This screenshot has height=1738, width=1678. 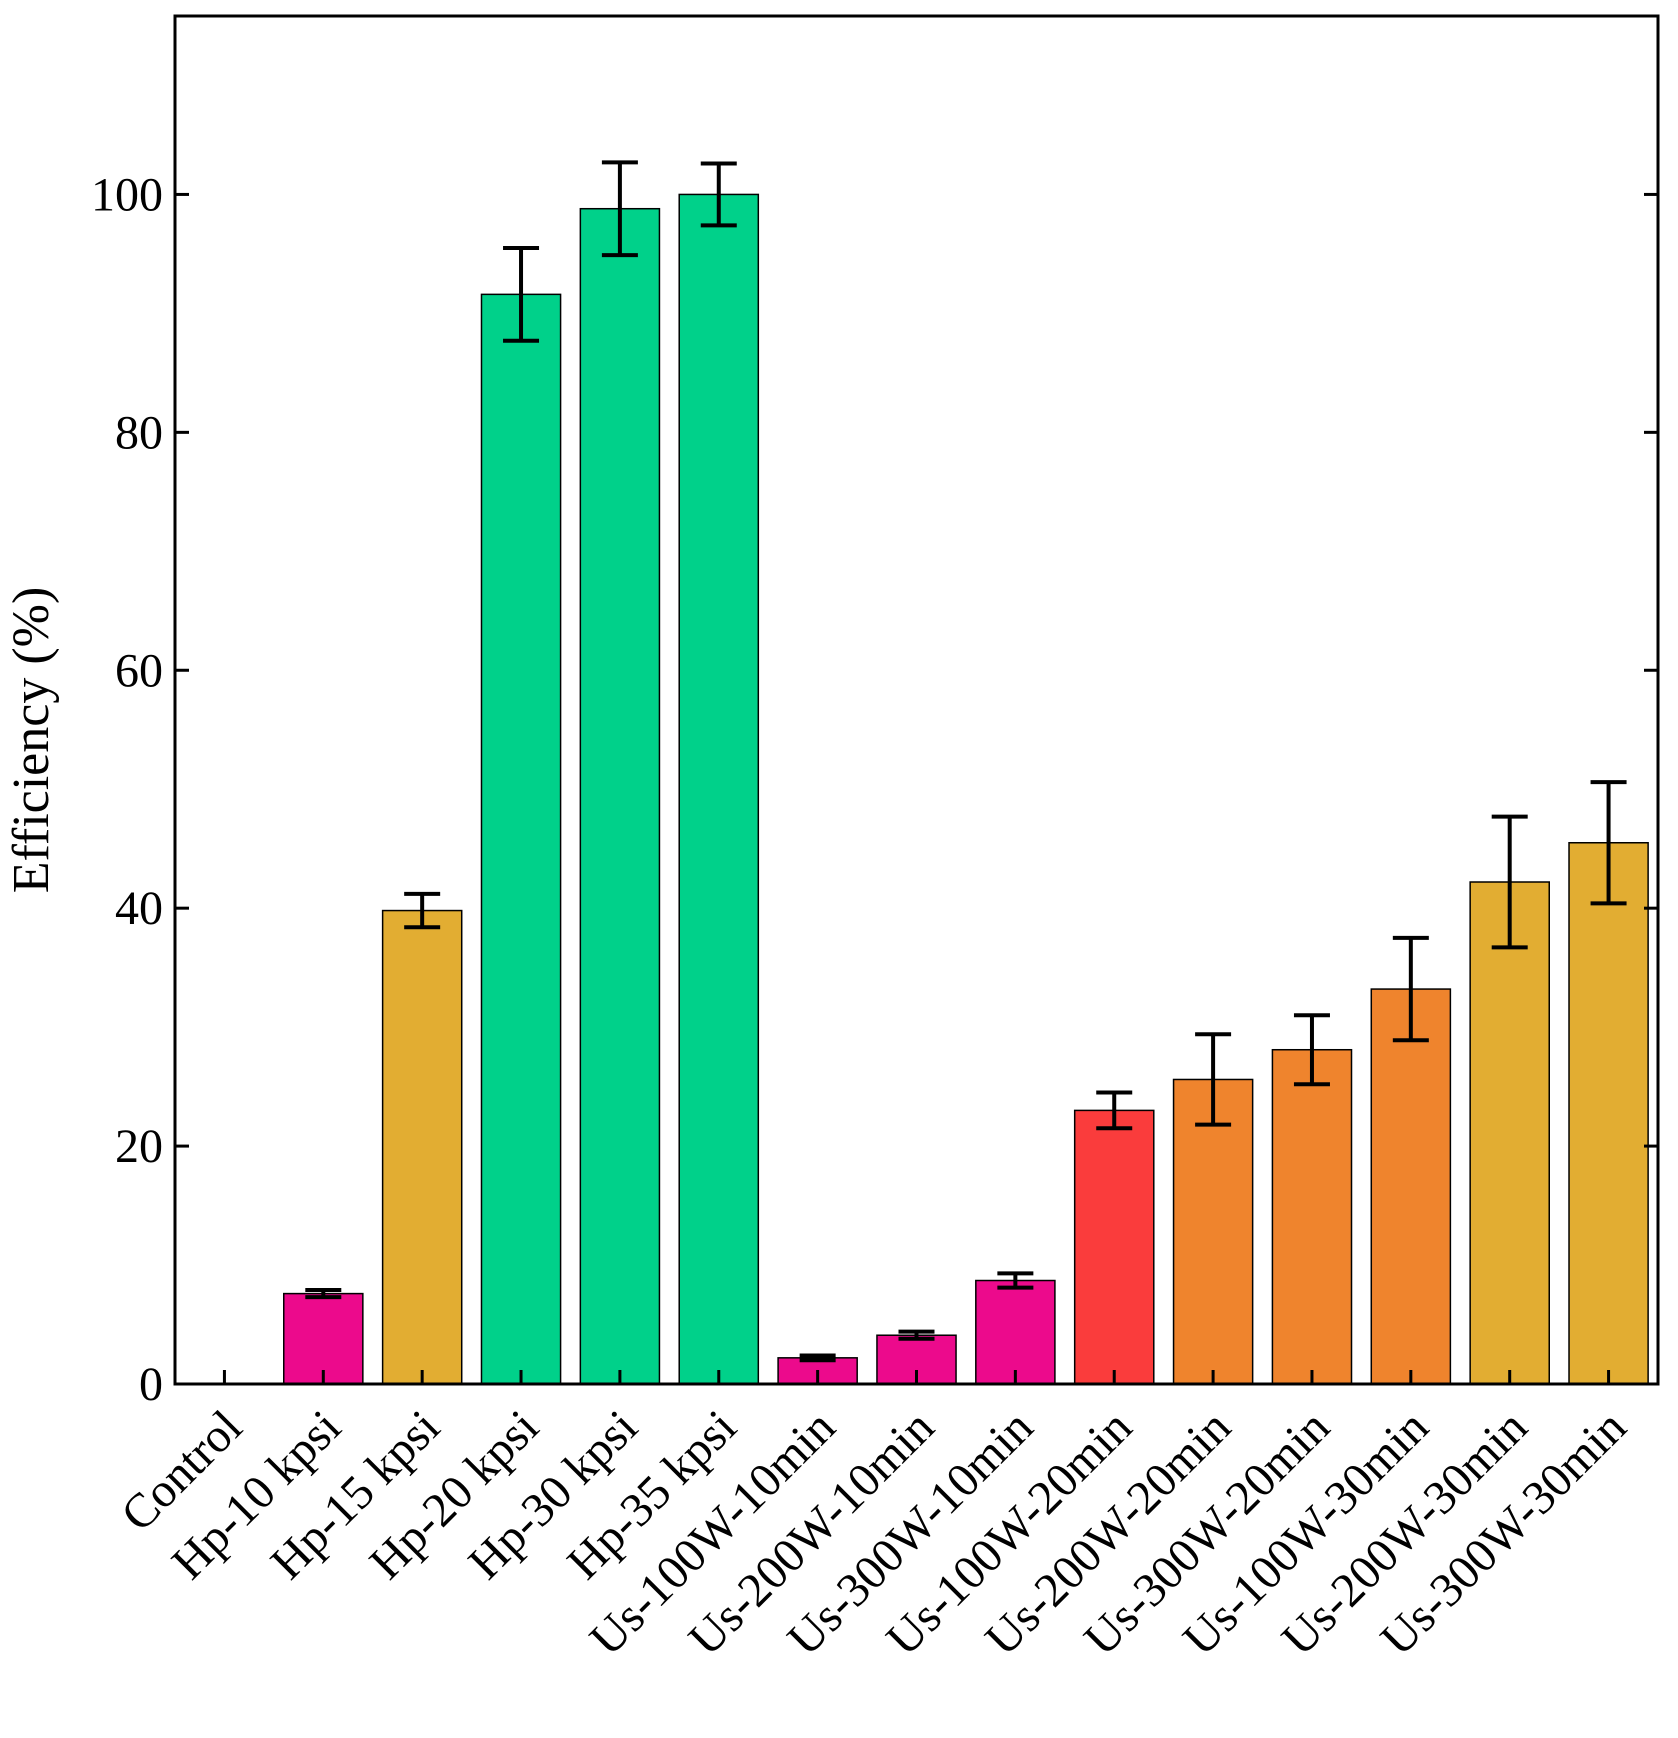 What do you see at coordinates (139, 1146) in the screenshot?
I see `y-tick-label: 20` at bounding box center [139, 1146].